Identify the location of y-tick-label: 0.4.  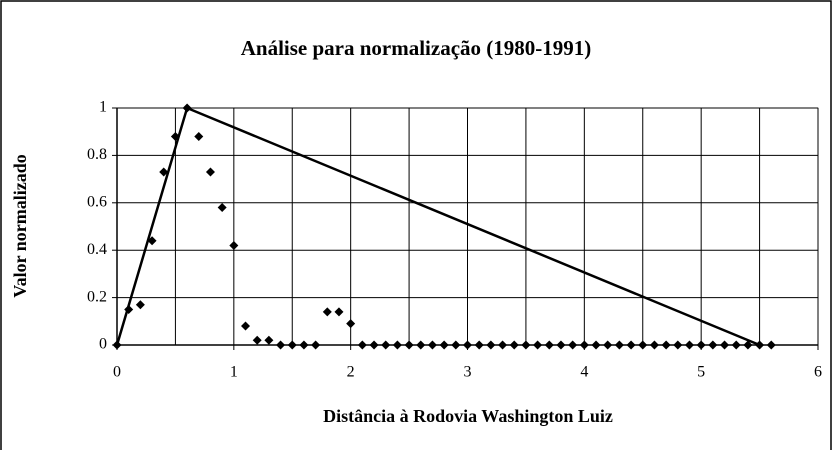
(97, 249).